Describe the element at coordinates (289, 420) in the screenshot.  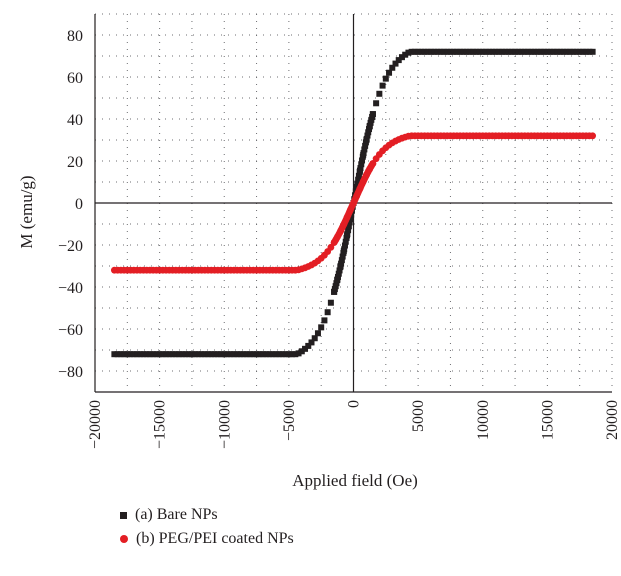
I see `x-tick-label: −5000` at that location.